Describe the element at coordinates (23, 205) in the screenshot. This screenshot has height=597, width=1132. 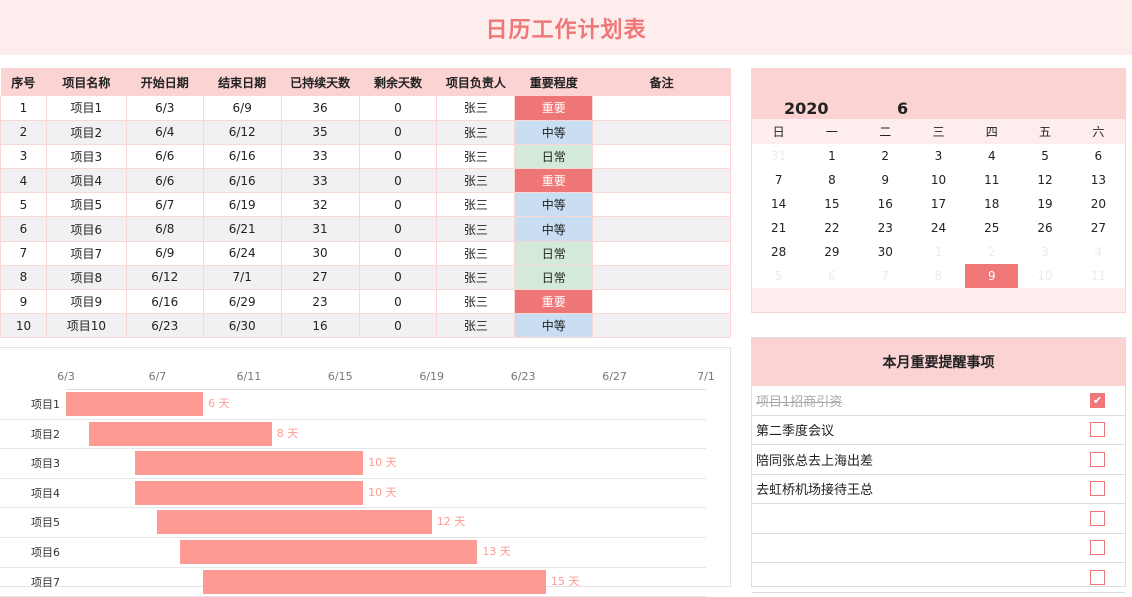
I see `cell-no: 5` at that location.